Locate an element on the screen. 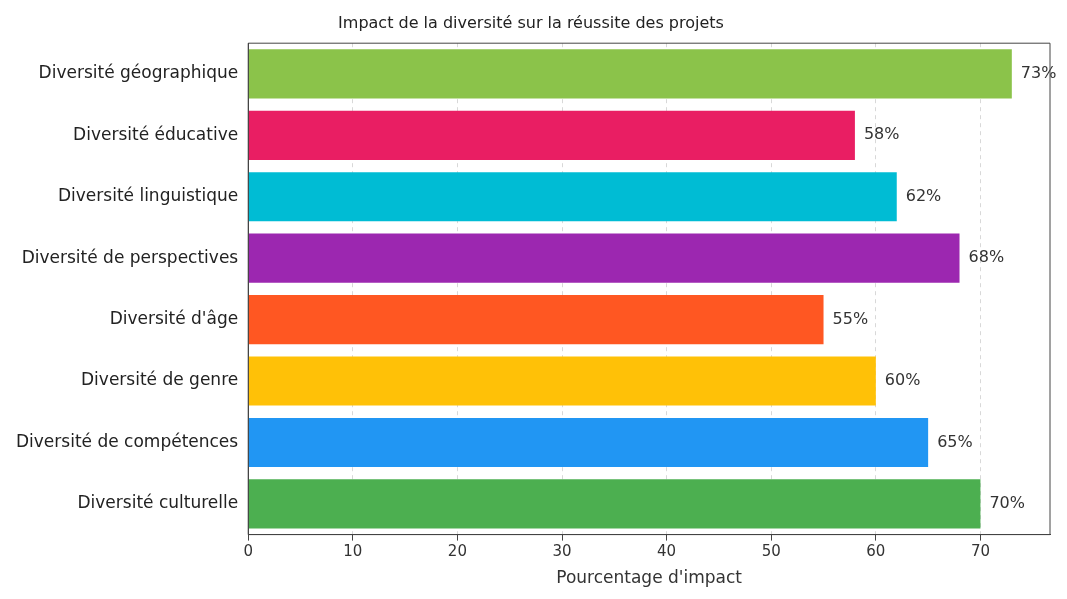 This screenshot has height=599, width=1067. data-label: 73% is located at coordinates (1038, 73).